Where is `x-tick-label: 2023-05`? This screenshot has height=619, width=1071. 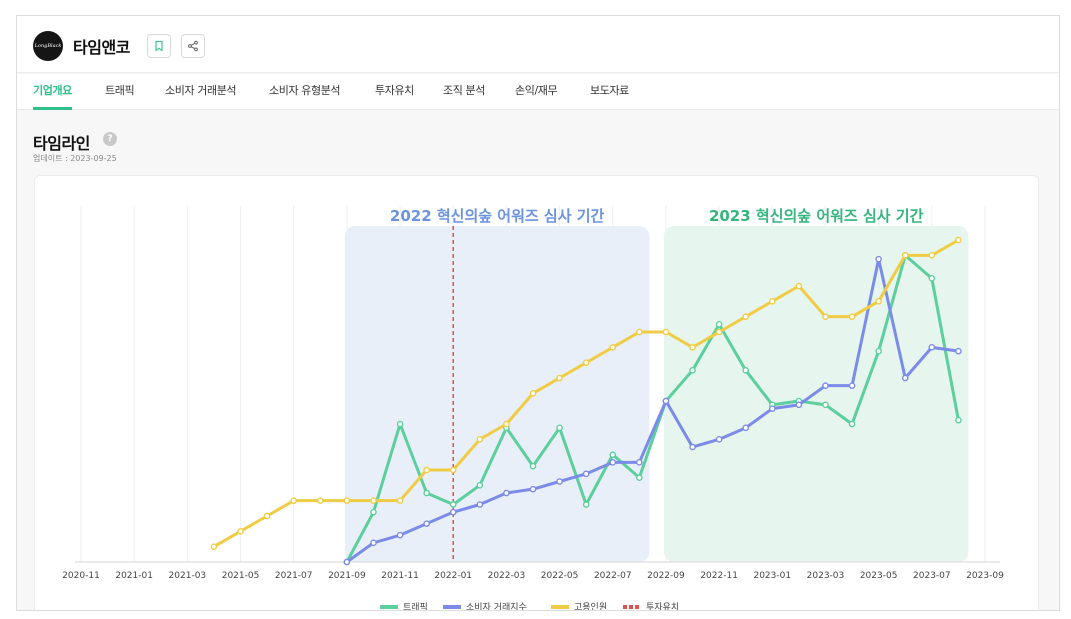 x-tick-label: 2023-05 is located at coordinates (879, 576).